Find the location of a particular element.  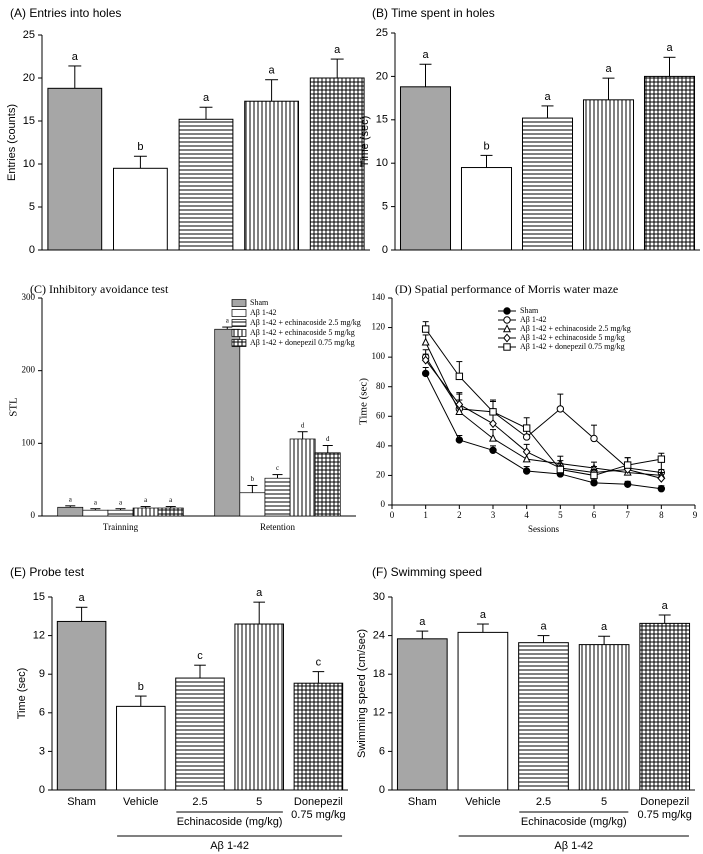

legend-label: Sham is located at coordinates (529, 310).